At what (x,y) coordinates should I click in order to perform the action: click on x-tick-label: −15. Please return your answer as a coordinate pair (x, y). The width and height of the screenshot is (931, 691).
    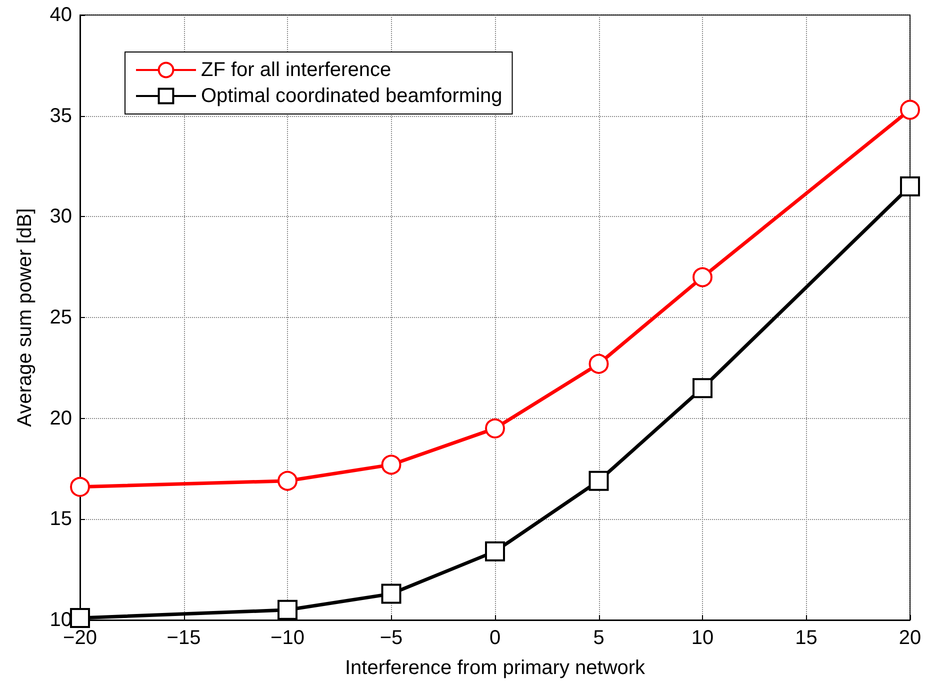
    Looking at the image, I should click on (183, 638).